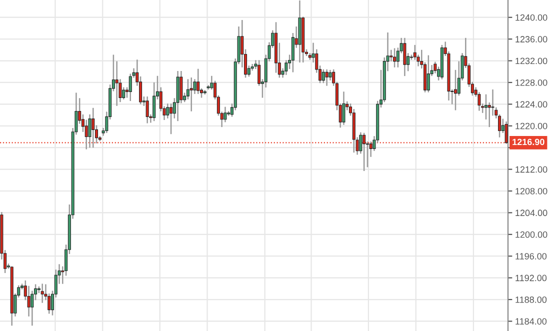 The height and width of the screenshot is (331, 550). Describe the element at coordinates (532, 191) in the screenshot. I see `y-tick-label: 1208.00` at that location.